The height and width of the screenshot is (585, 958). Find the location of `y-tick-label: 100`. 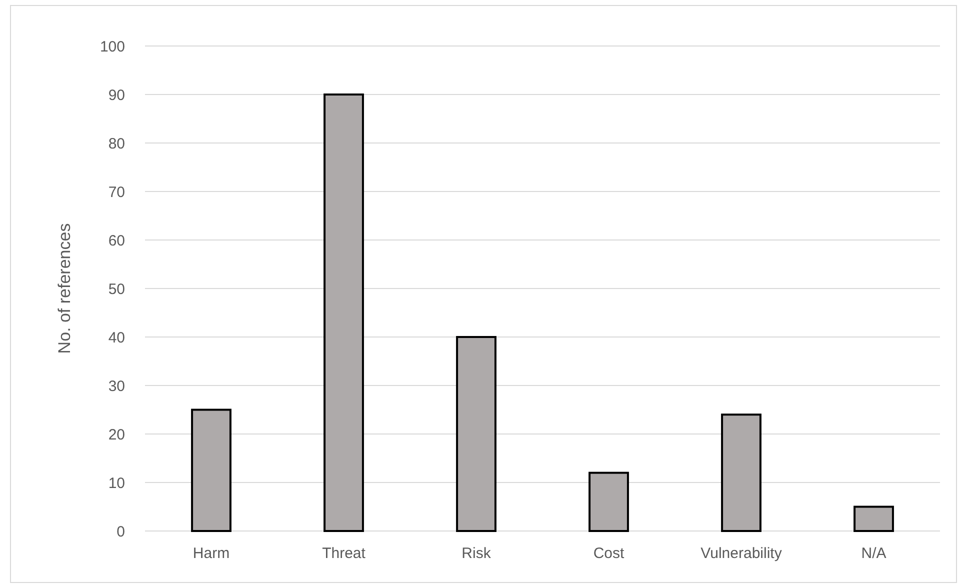

y-tick-label: 100 is located at coordinates (112, 47).